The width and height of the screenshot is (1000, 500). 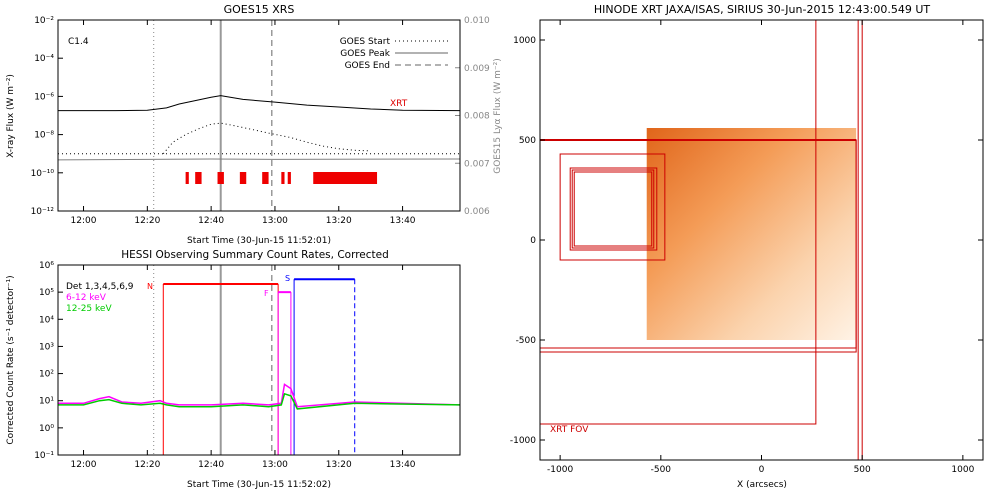 I want to click on goes-title: GOES15 XRS, so click(x=259, y=9).